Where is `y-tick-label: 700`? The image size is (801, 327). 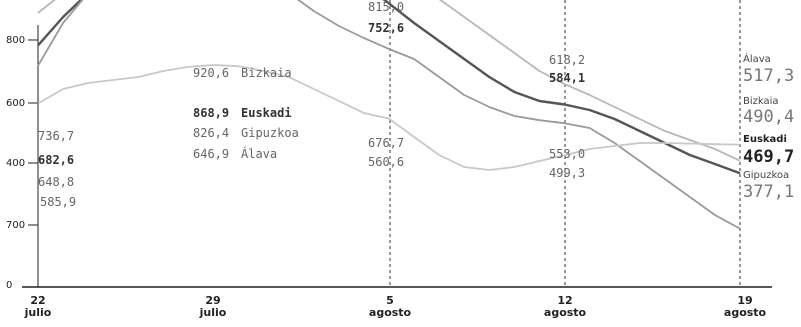 y-tick-label: 700 is located at coordinates (15, 225).